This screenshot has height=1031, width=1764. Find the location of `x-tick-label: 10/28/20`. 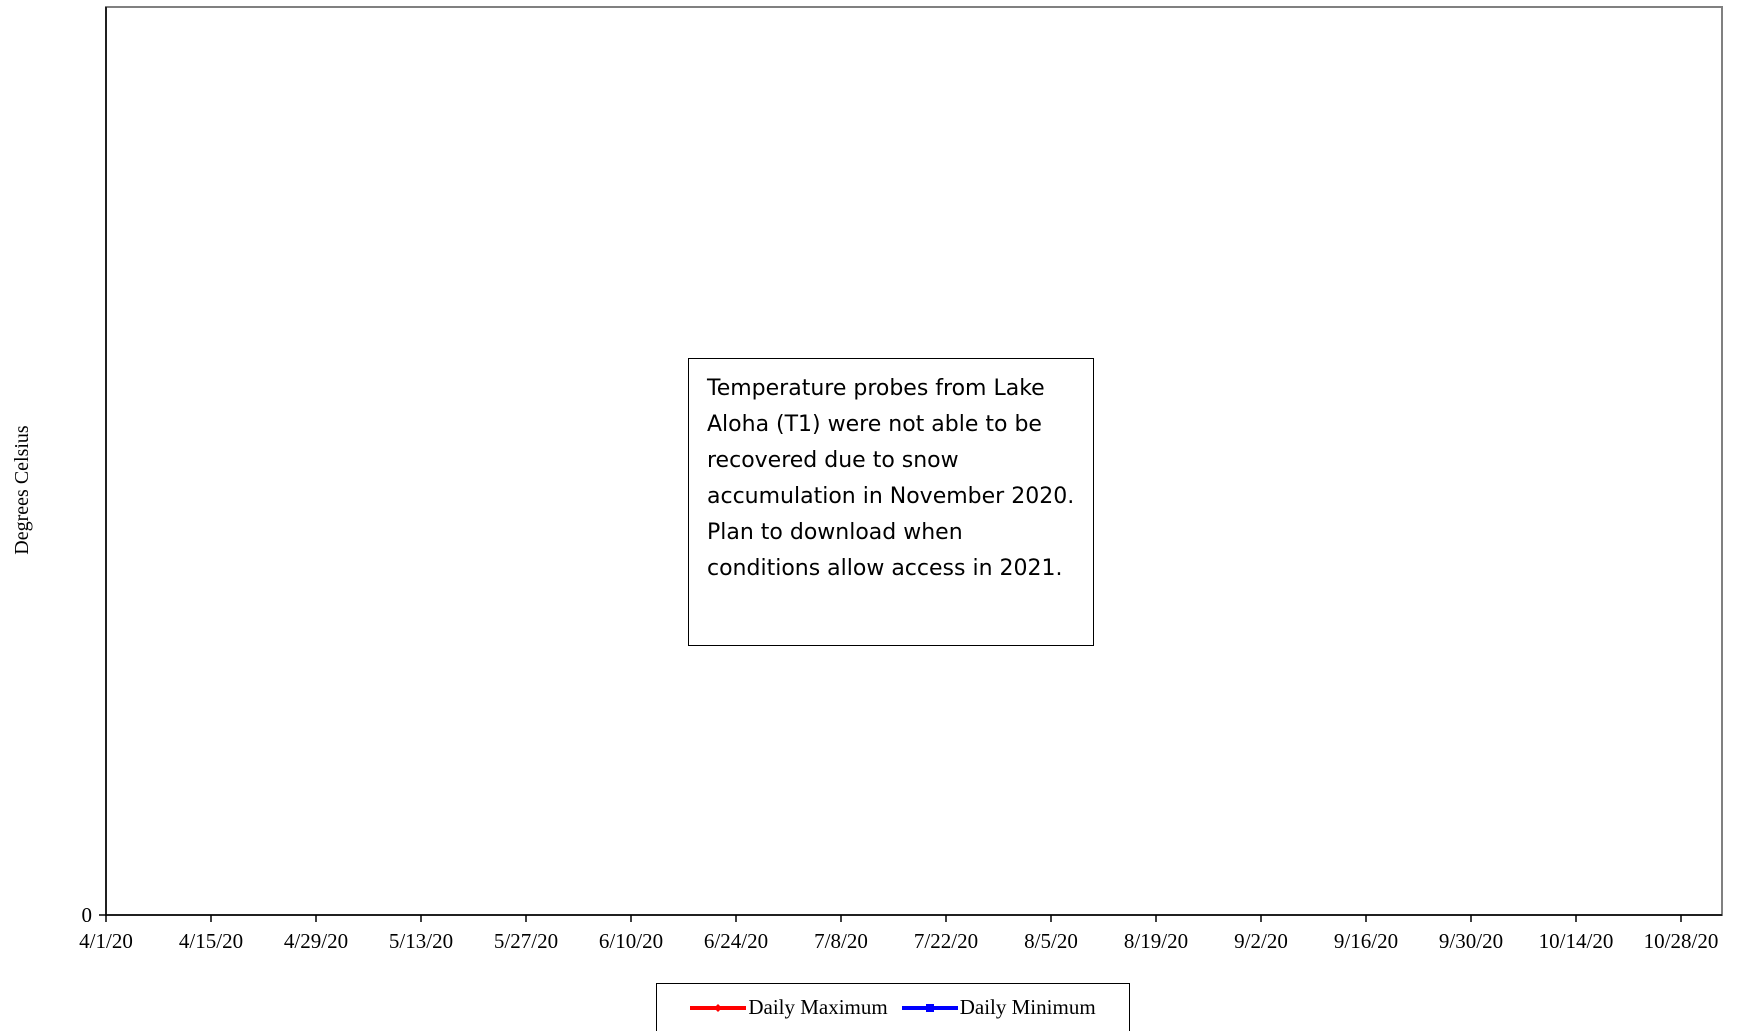

x-tick-label: 10/28/20 is located at coordinates (1681, 941).